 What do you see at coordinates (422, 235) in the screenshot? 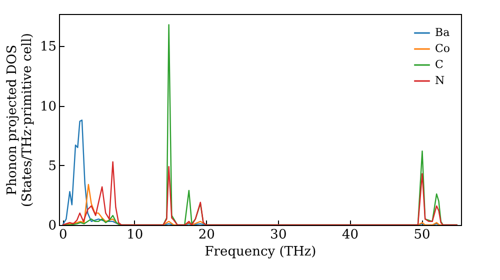
I see `x-tick-label: 50` at bounding box center [422, 235].